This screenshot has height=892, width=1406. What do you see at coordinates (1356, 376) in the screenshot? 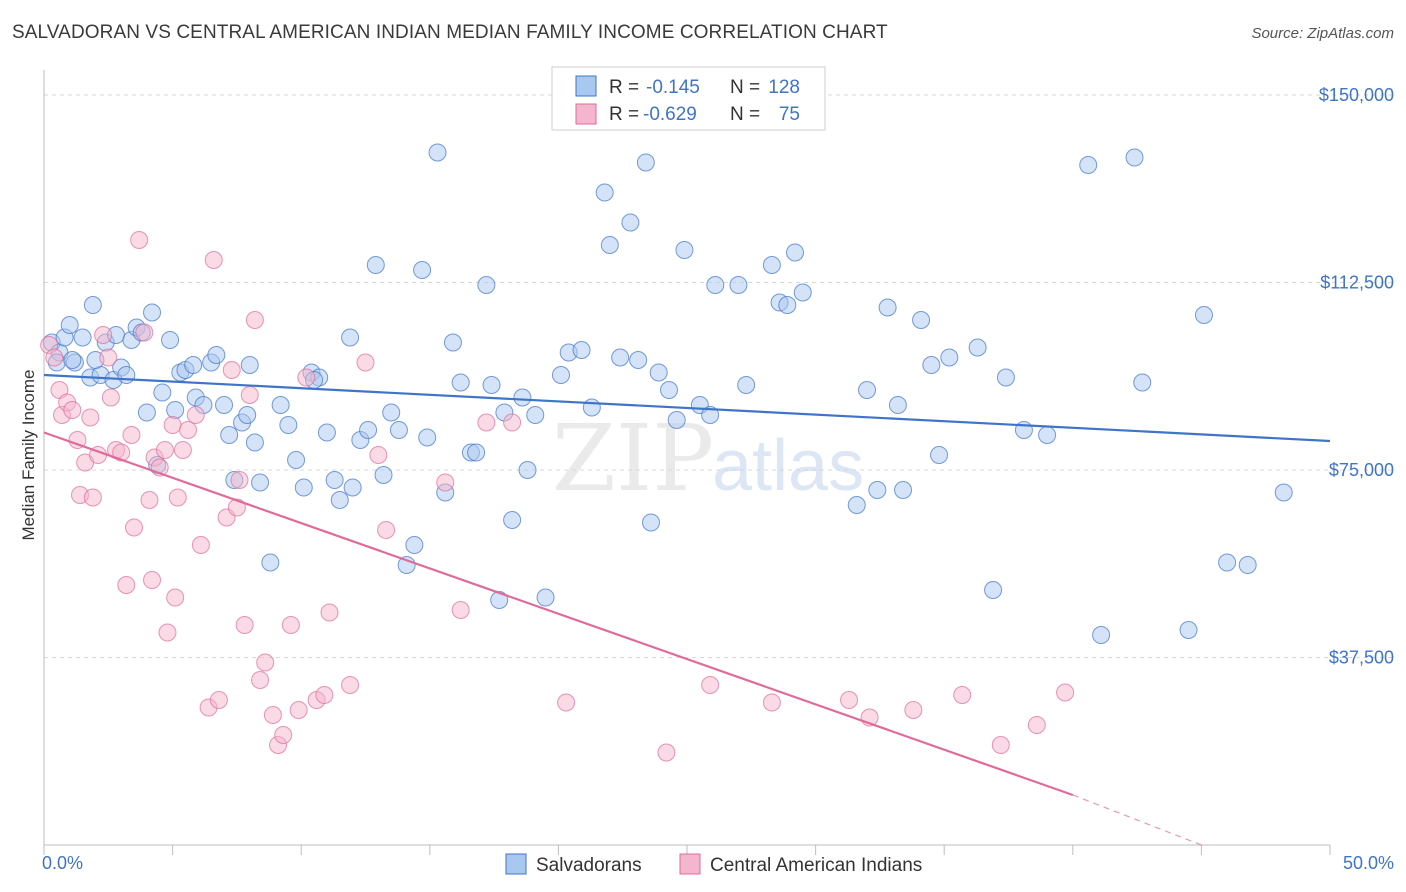
I see `y-tick-labels: $37,500 $75,000 $112,500 $150,000` at bounding box center [1356, 376].